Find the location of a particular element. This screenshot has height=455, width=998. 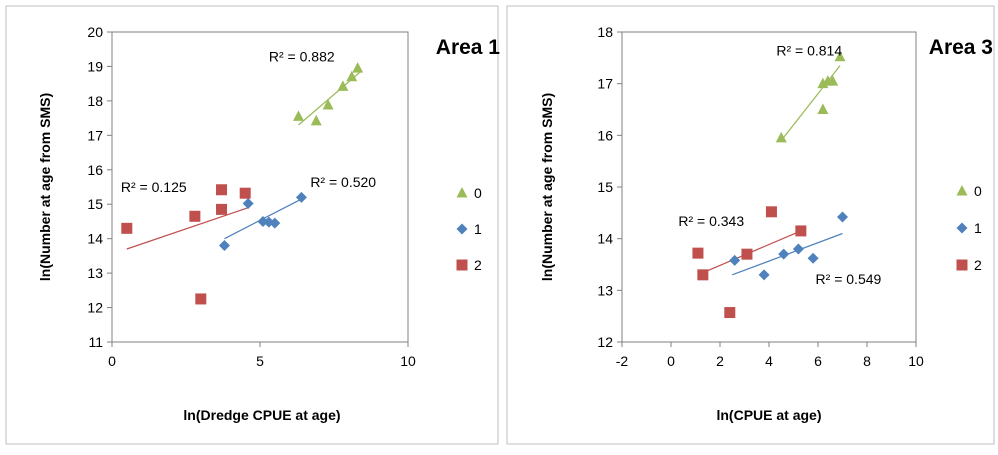

x-tick-label: 4 is located at coordinates (769, 361).